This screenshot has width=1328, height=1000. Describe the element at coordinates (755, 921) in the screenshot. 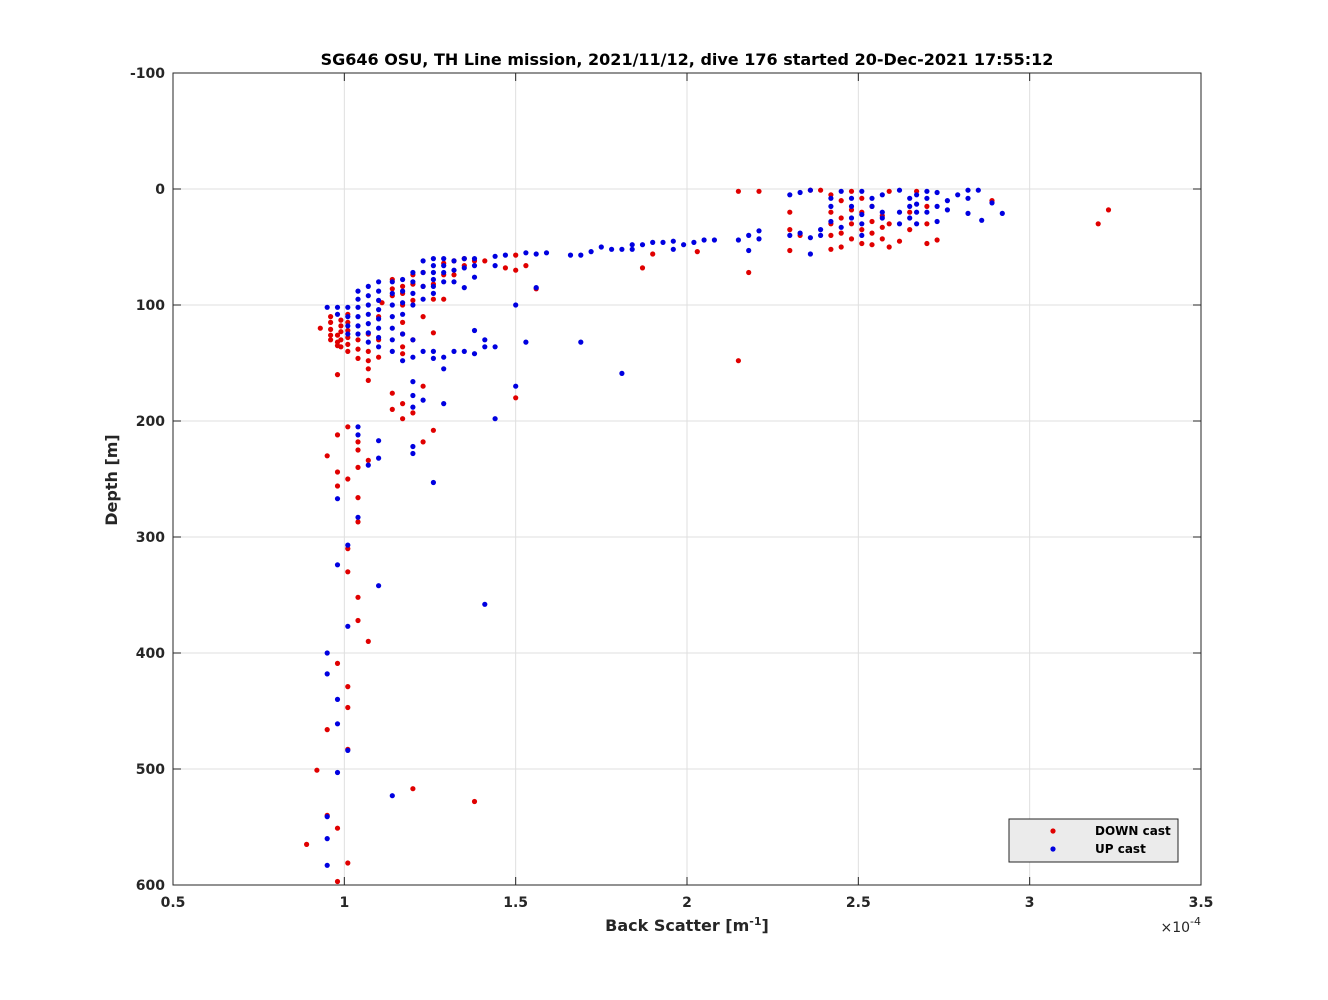

I see `x-axis-label-exponent: -1` at that location.